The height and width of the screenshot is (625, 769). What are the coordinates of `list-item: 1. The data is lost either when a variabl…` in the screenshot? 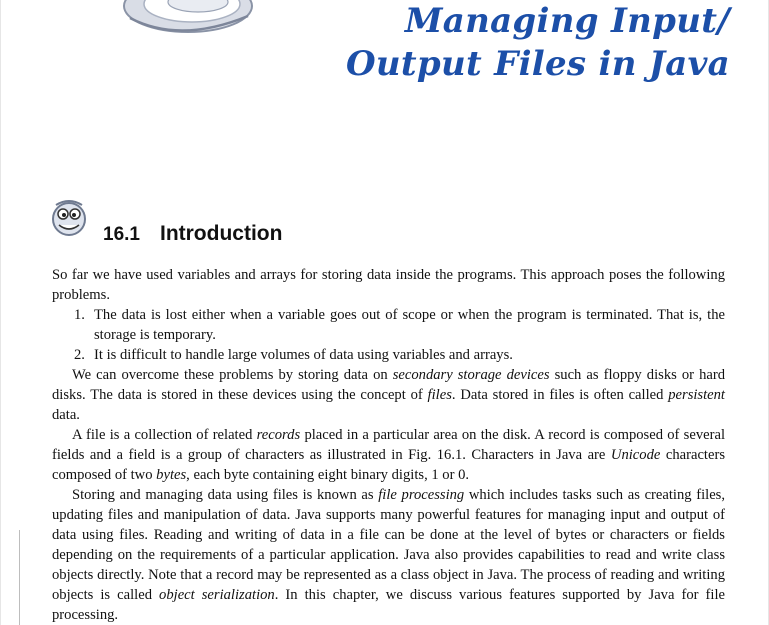 It's located at (388, 325).